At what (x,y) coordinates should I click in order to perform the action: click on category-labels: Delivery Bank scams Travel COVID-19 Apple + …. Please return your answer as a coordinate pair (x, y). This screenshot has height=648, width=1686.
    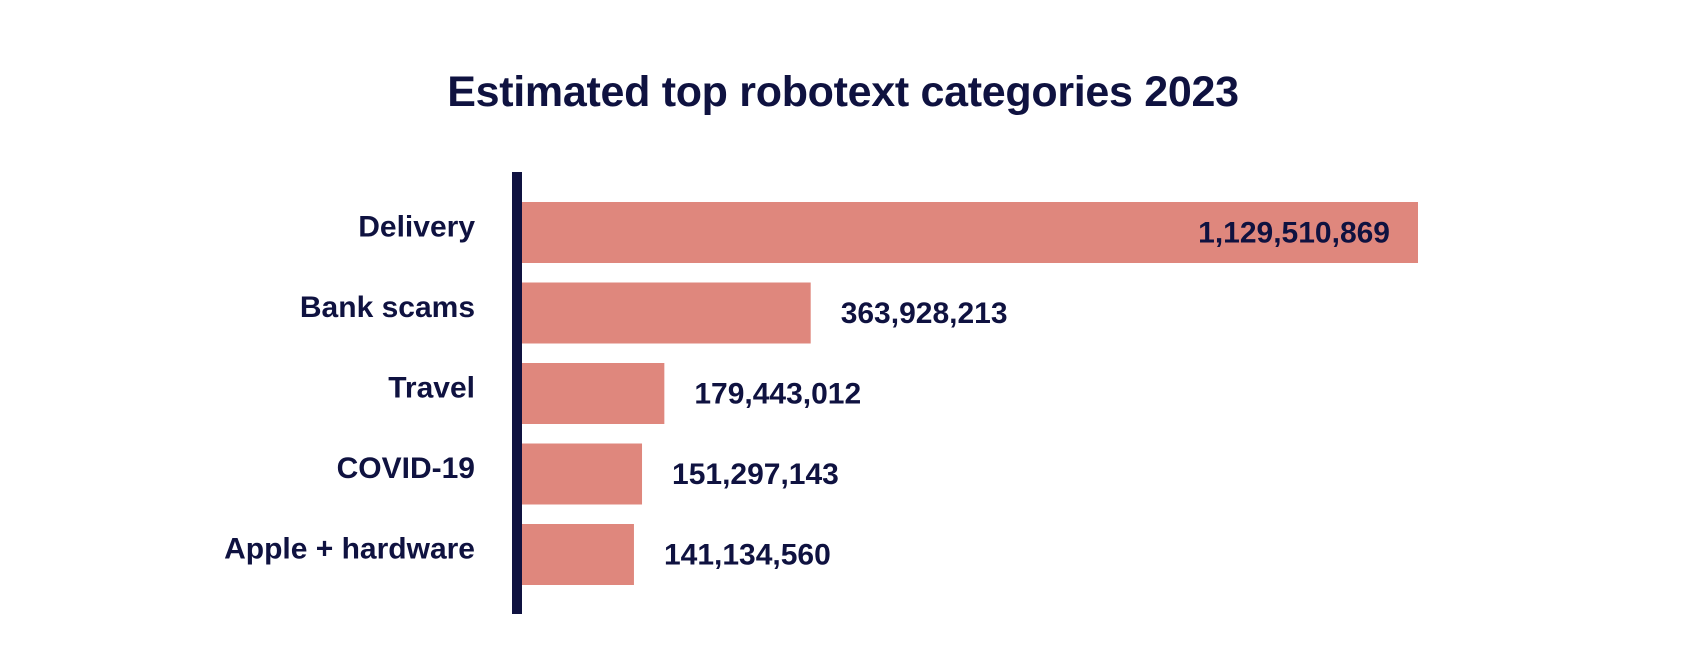
    Looking at the image, I should click on (349, 388).